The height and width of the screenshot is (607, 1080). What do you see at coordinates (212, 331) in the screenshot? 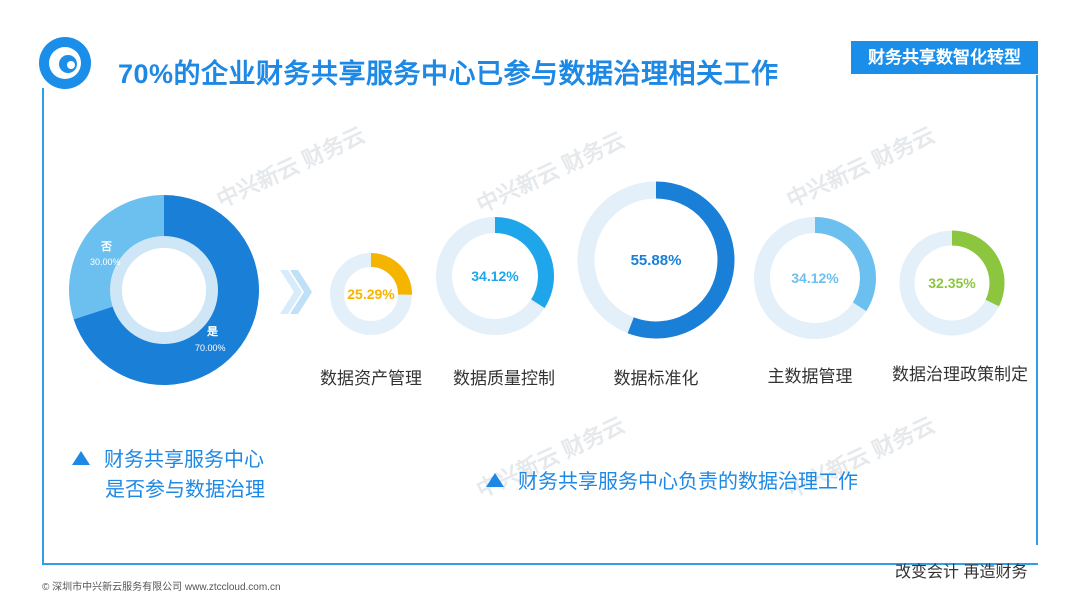
I see `pie-label-yes: 是` at bounding box center [212, 331].